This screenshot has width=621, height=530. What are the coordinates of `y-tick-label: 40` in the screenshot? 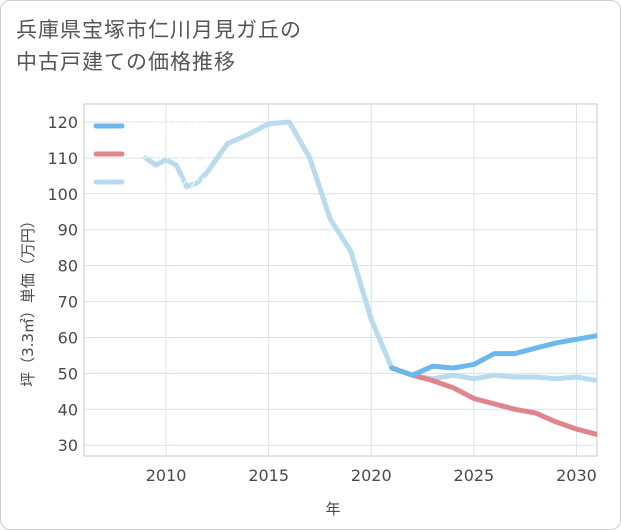 It's located at (68, 409).